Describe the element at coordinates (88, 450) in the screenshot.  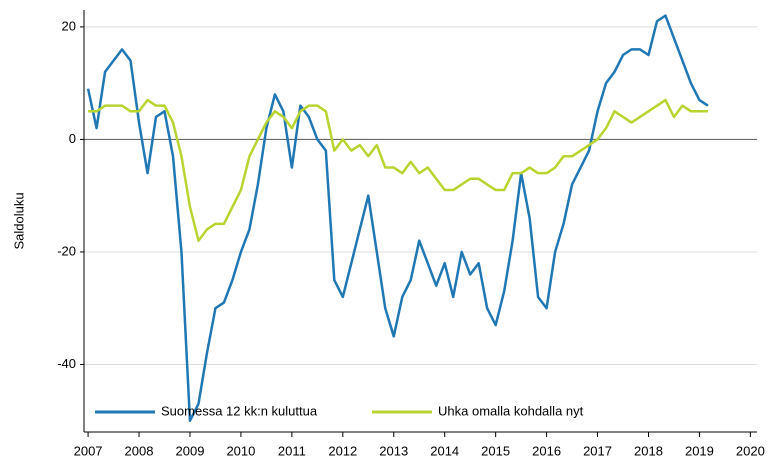
I see `x-tick-label: 2007` at that location.